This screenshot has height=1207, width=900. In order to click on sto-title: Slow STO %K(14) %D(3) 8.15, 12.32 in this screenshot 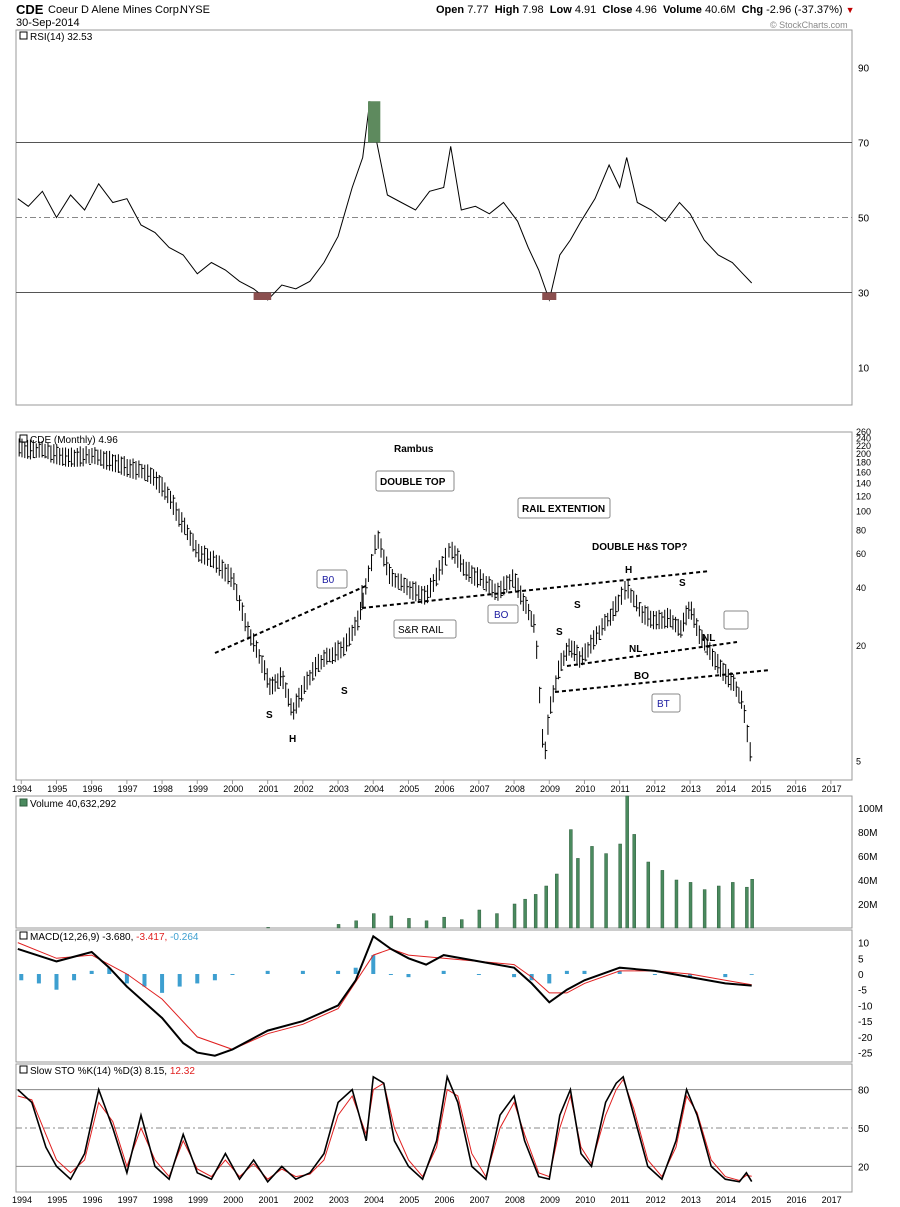, I will do `click(112, 1071)`.